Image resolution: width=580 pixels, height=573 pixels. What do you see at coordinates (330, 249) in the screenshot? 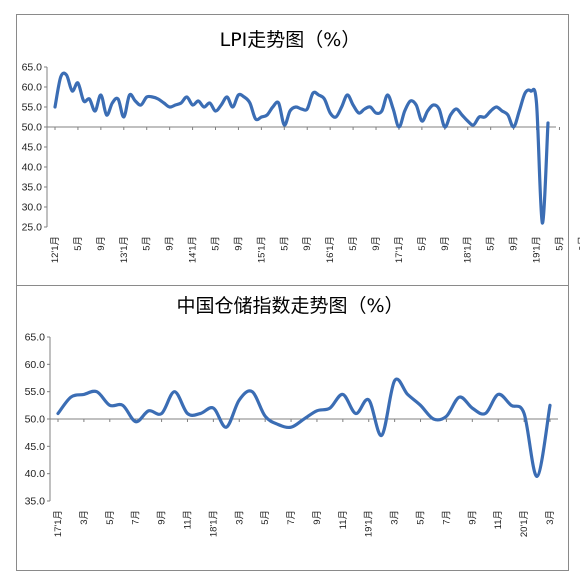
I see `x-tick-label: 16'1月` at bounding box center [330, 249].